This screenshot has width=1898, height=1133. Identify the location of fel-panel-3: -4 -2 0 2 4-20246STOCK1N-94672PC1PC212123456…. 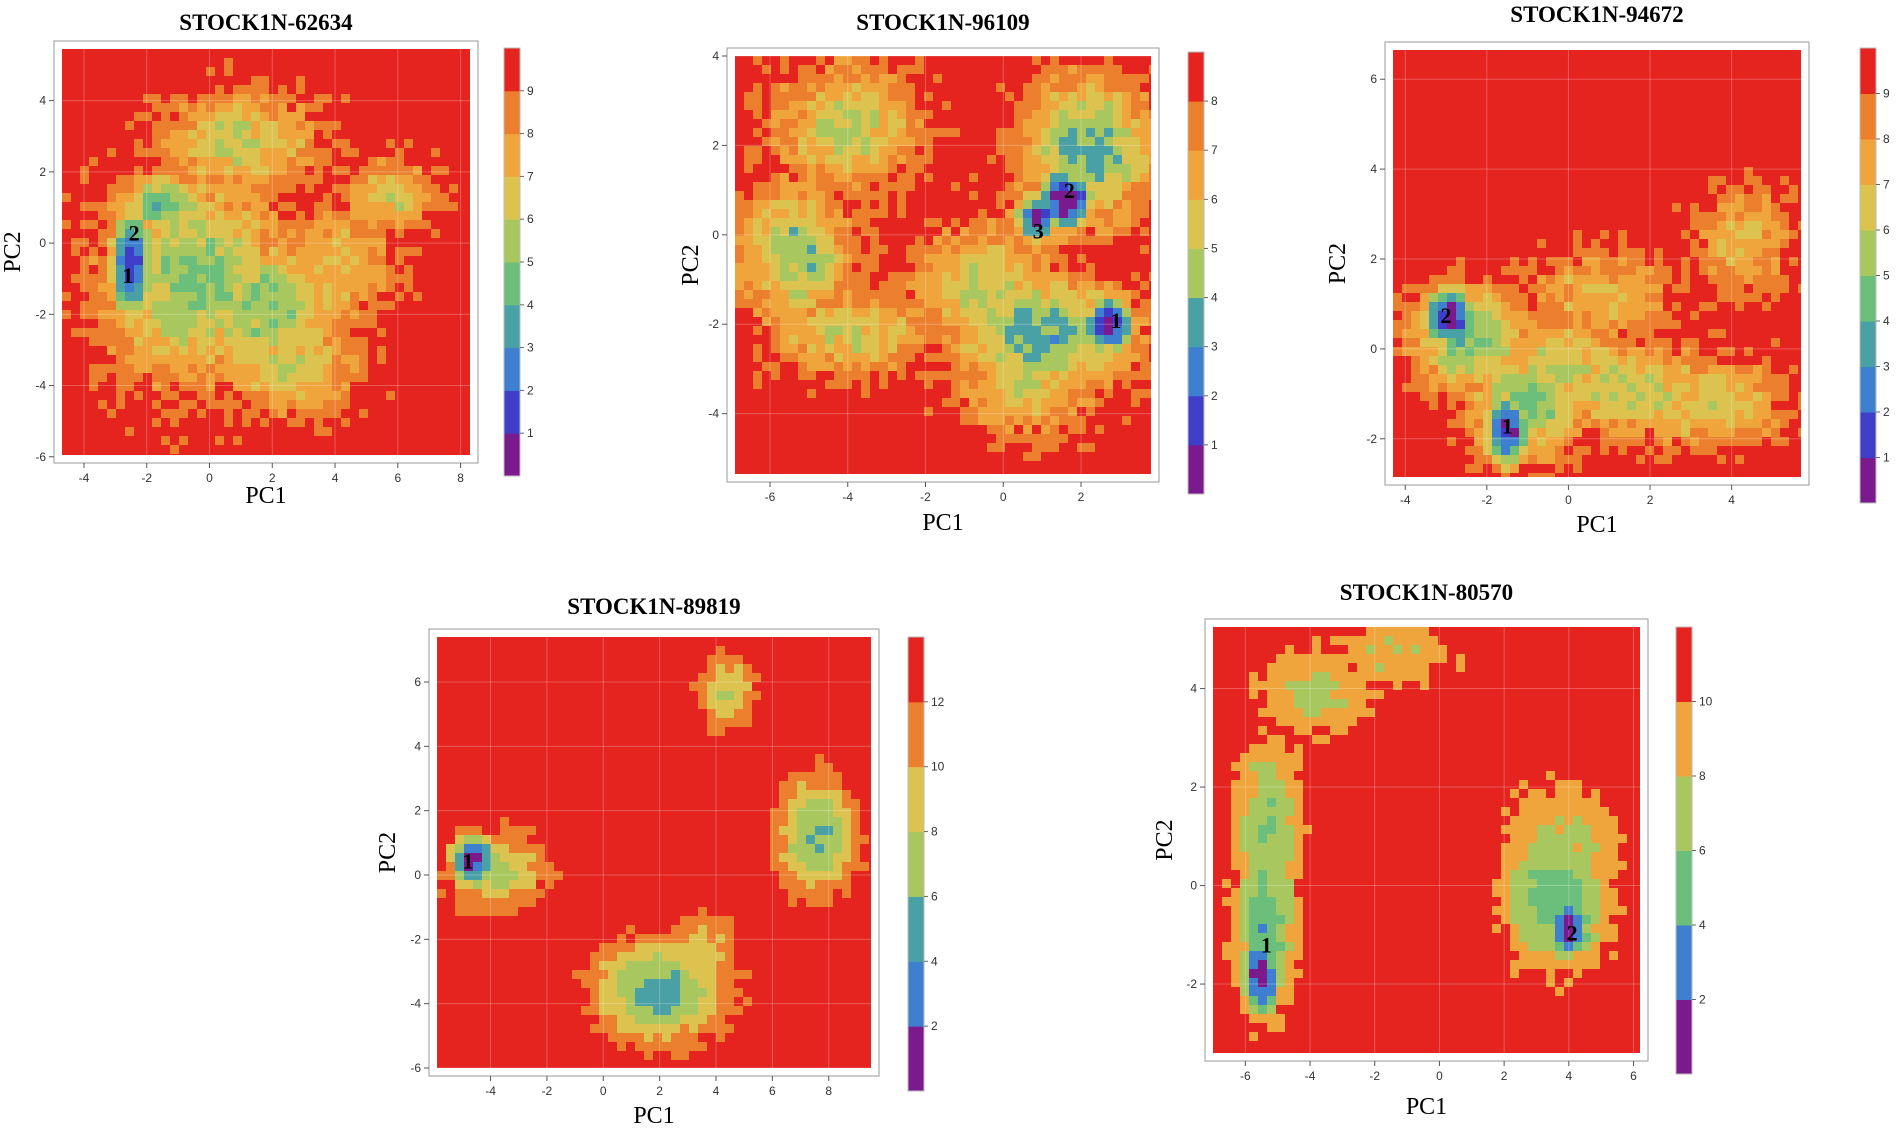
(1607, 270).